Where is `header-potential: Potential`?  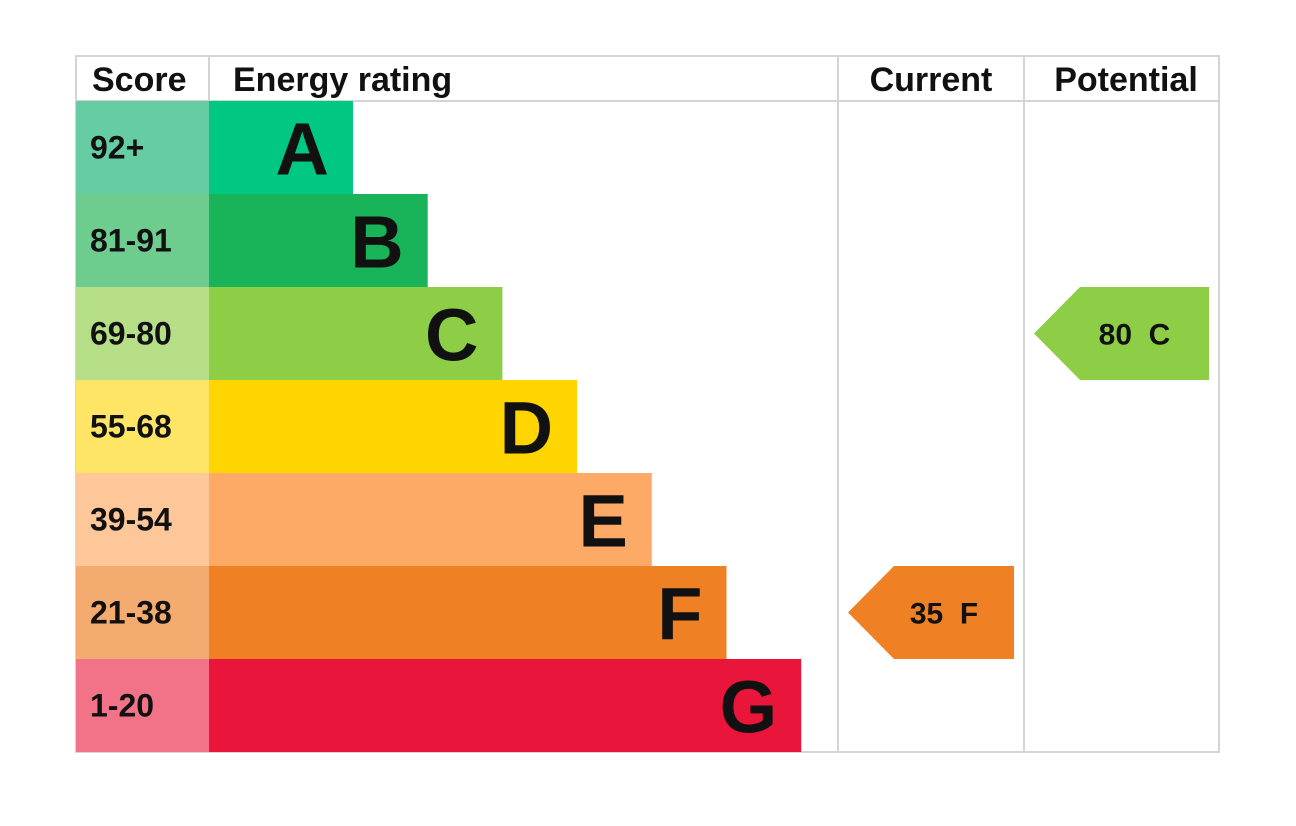 header-potential: Potential is located at coordinates (1126, 80).